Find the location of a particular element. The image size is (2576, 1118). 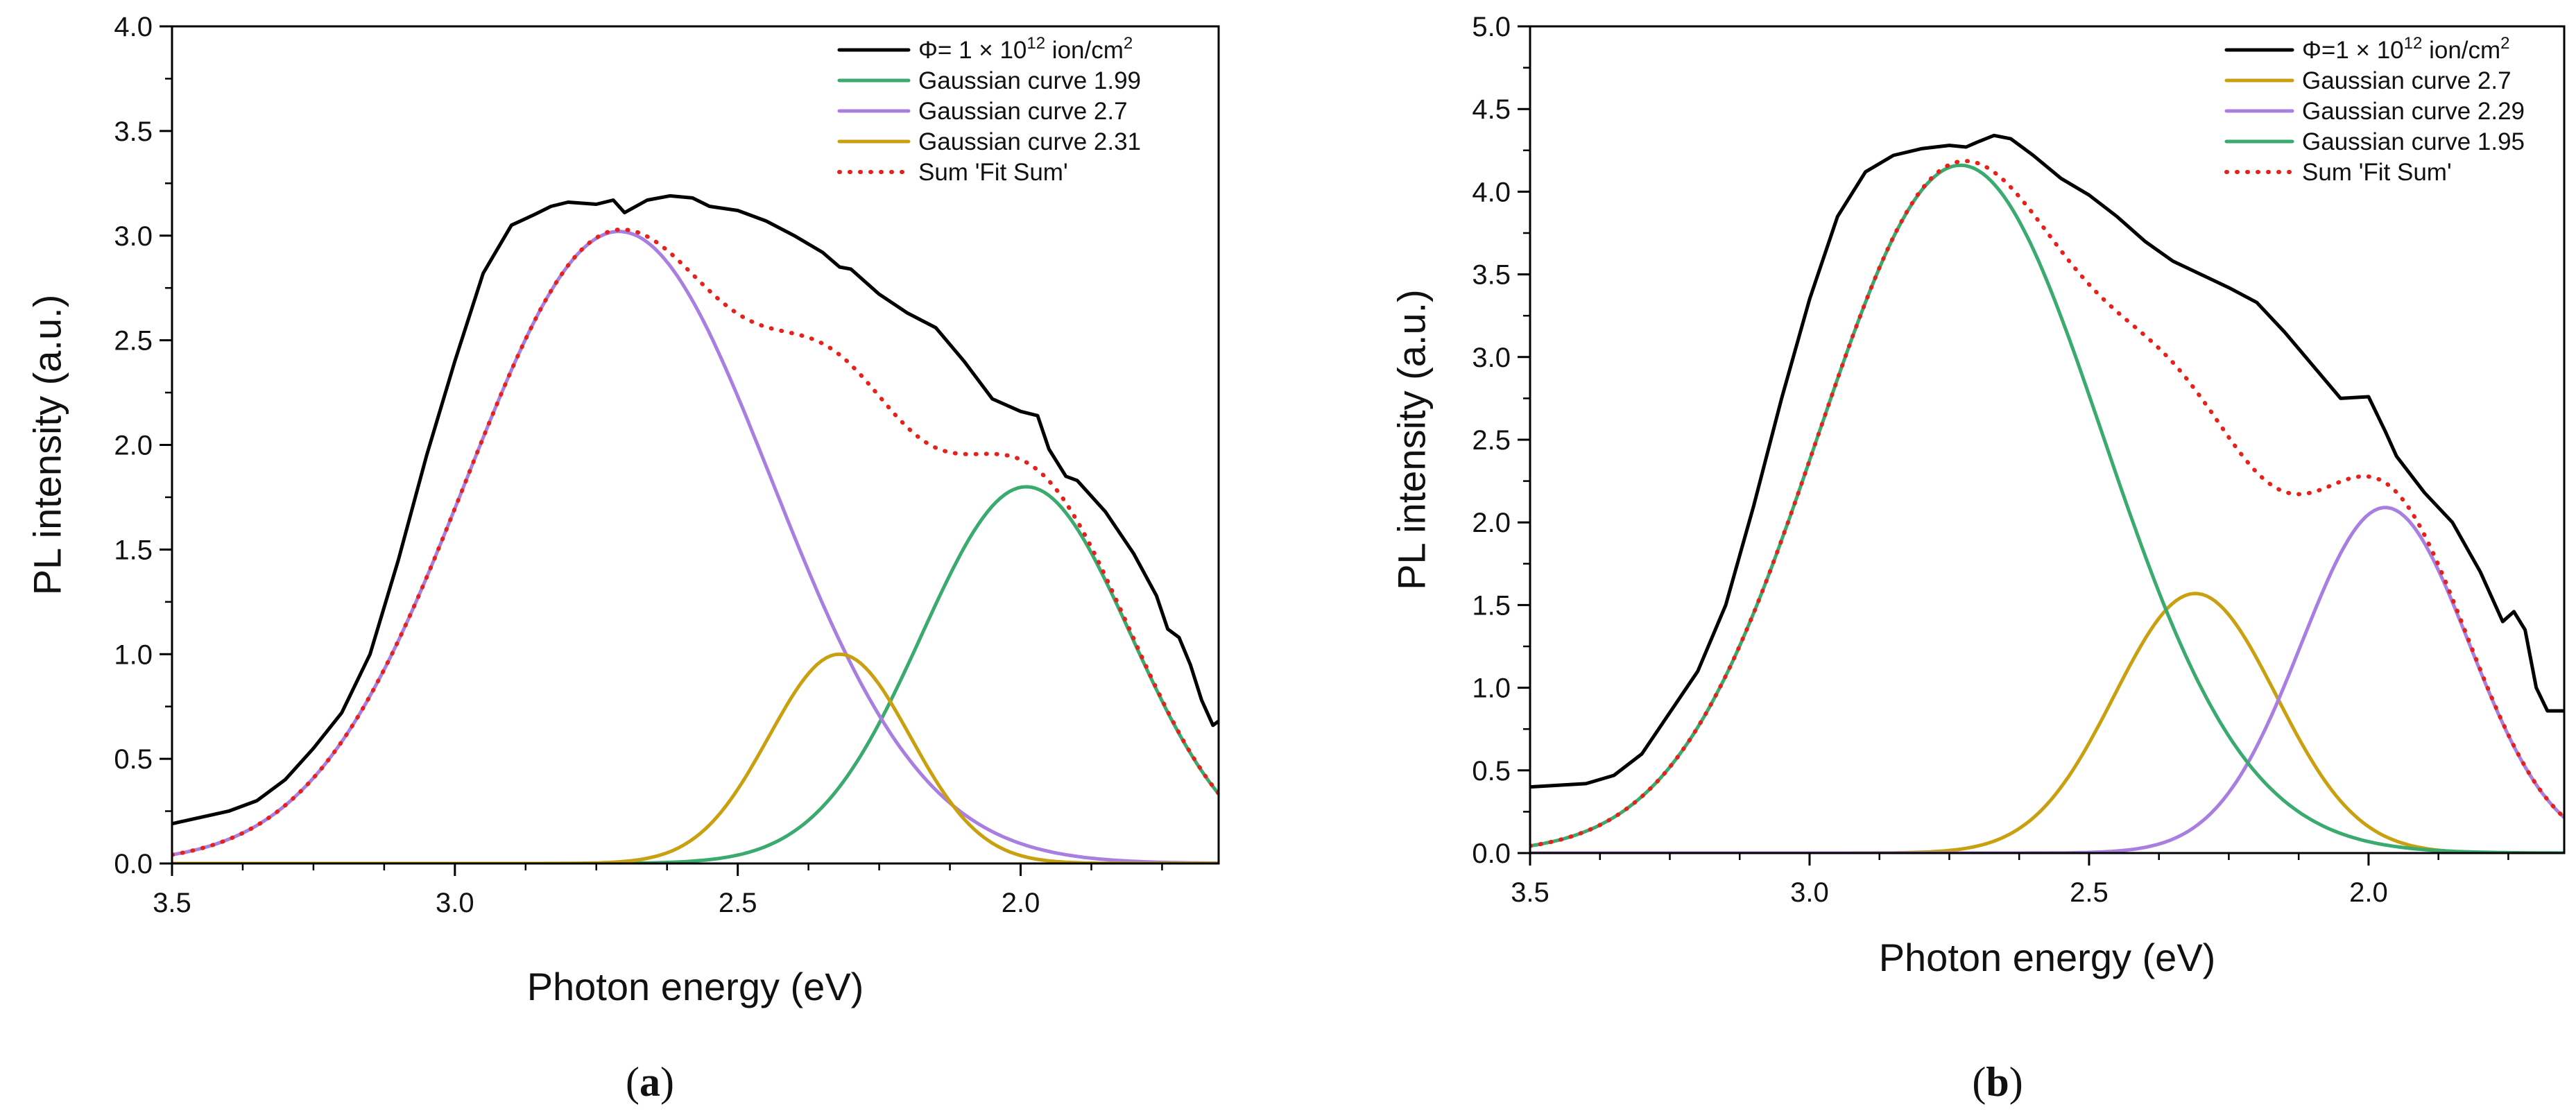

legend-label-b: Gaussian curve 1.95 is located at coordinates (2413, 141).